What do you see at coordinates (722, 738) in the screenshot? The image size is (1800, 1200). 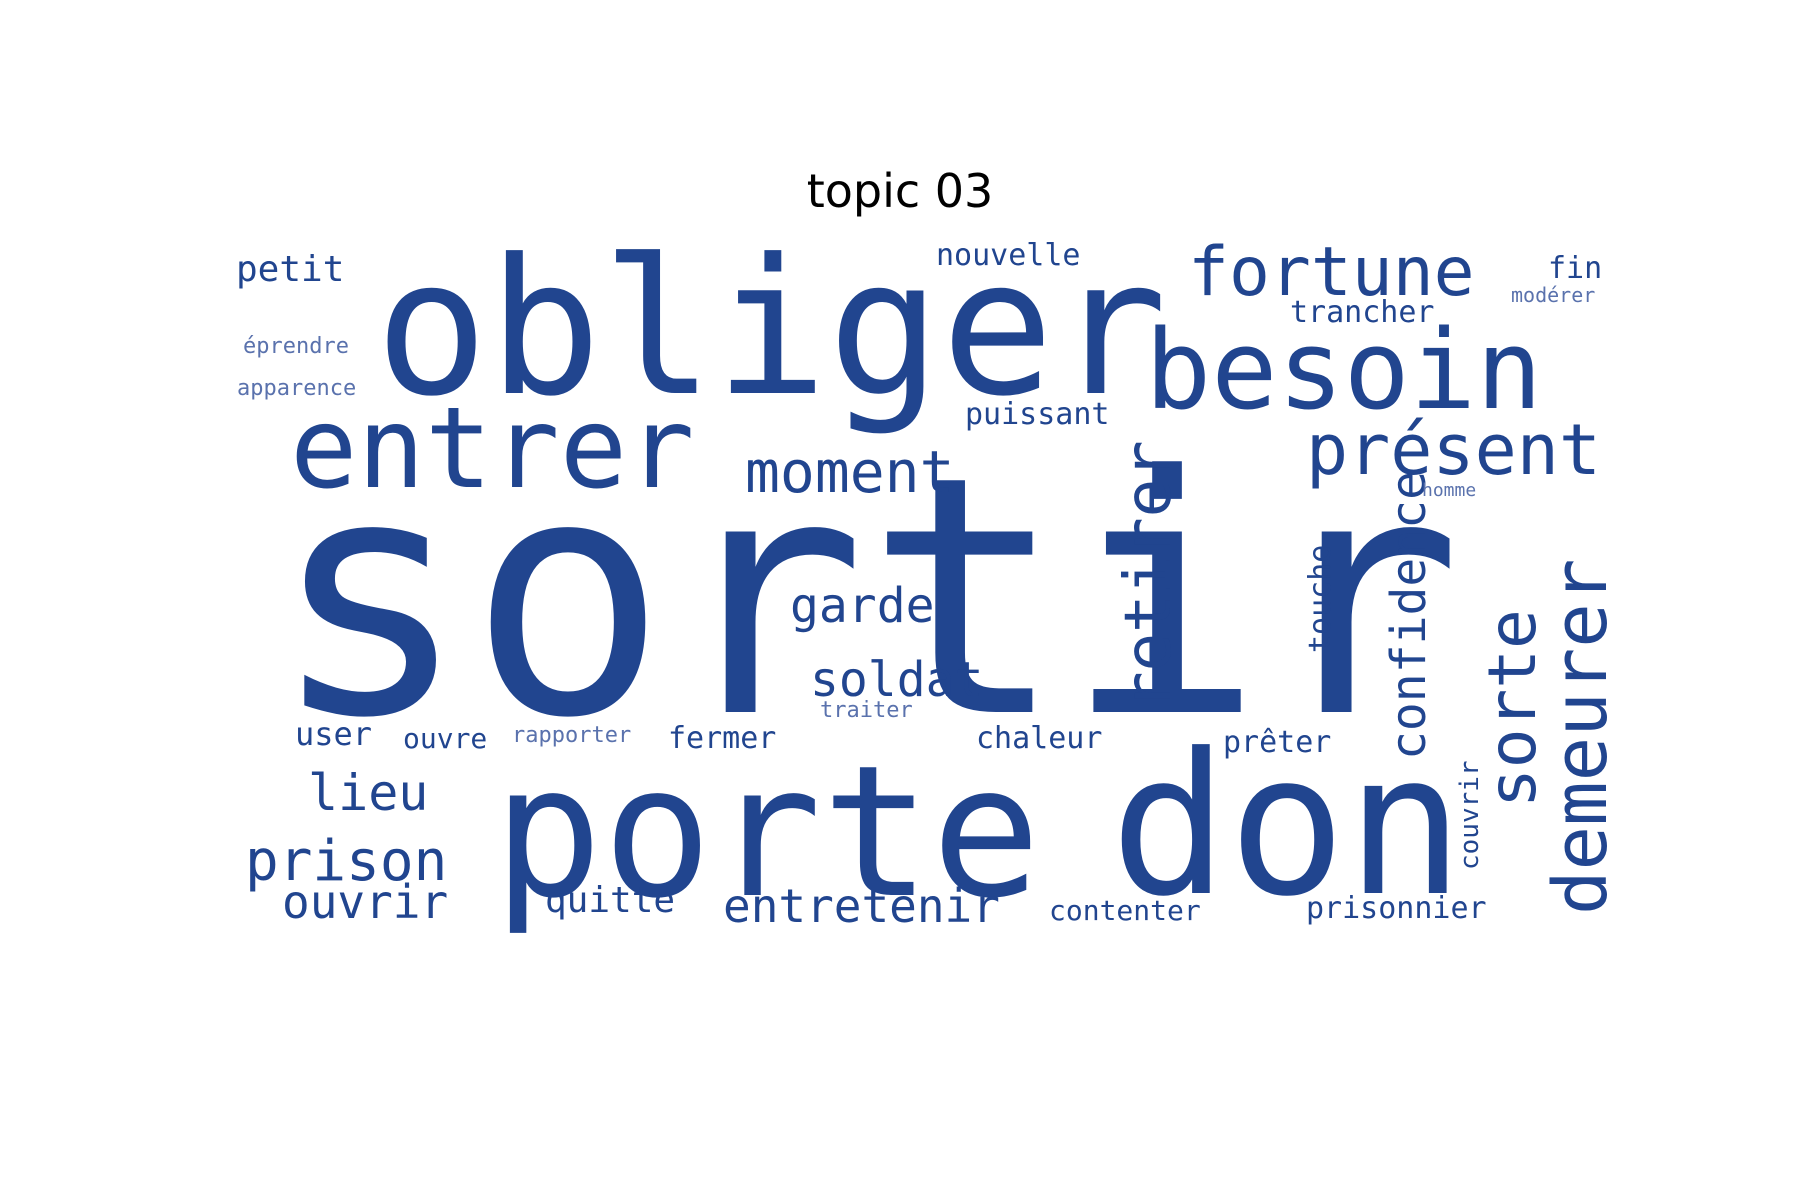 I see `word-fermer: fermer` at bounding box center [722, 738].